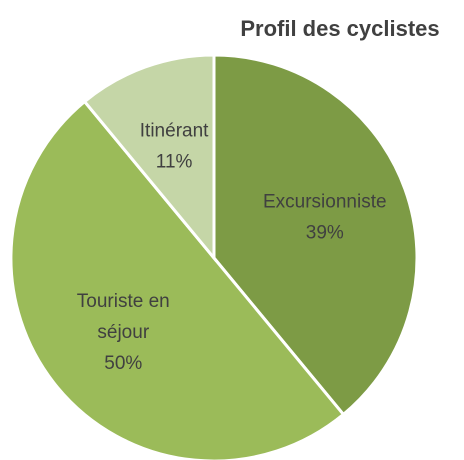  Describe the element at coordinates (174, 131) in the screenshot. I see `slice-label: Itinérant` at that location.